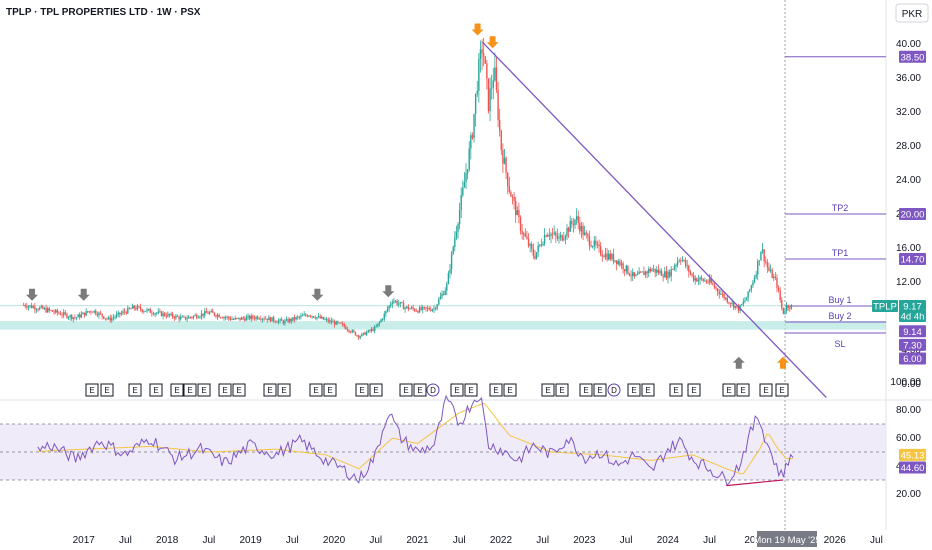 The width and height of the screenshot is (932, 550). Describe the element at coordinates (125, 540) in the screenshot. I see `time-axis-tick: Jul` at that location.